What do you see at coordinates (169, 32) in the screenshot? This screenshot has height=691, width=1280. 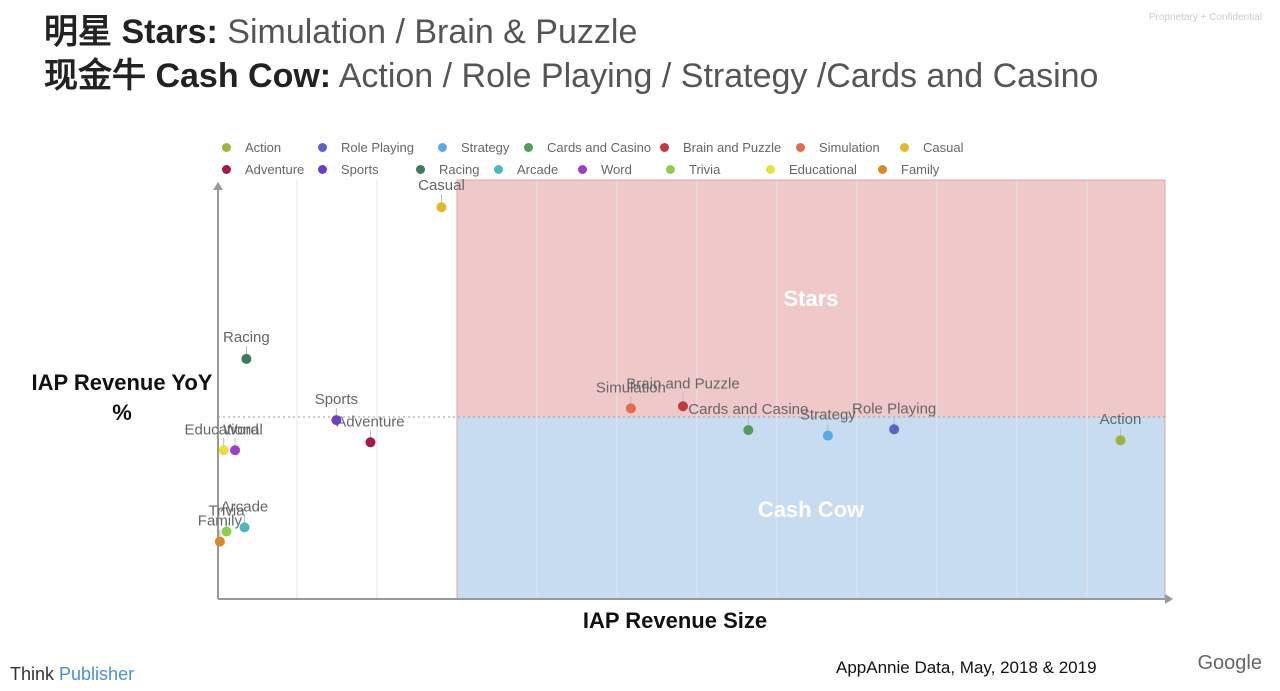 I see `title-stars-bold: Stars:` at bounding box center [169, 32].